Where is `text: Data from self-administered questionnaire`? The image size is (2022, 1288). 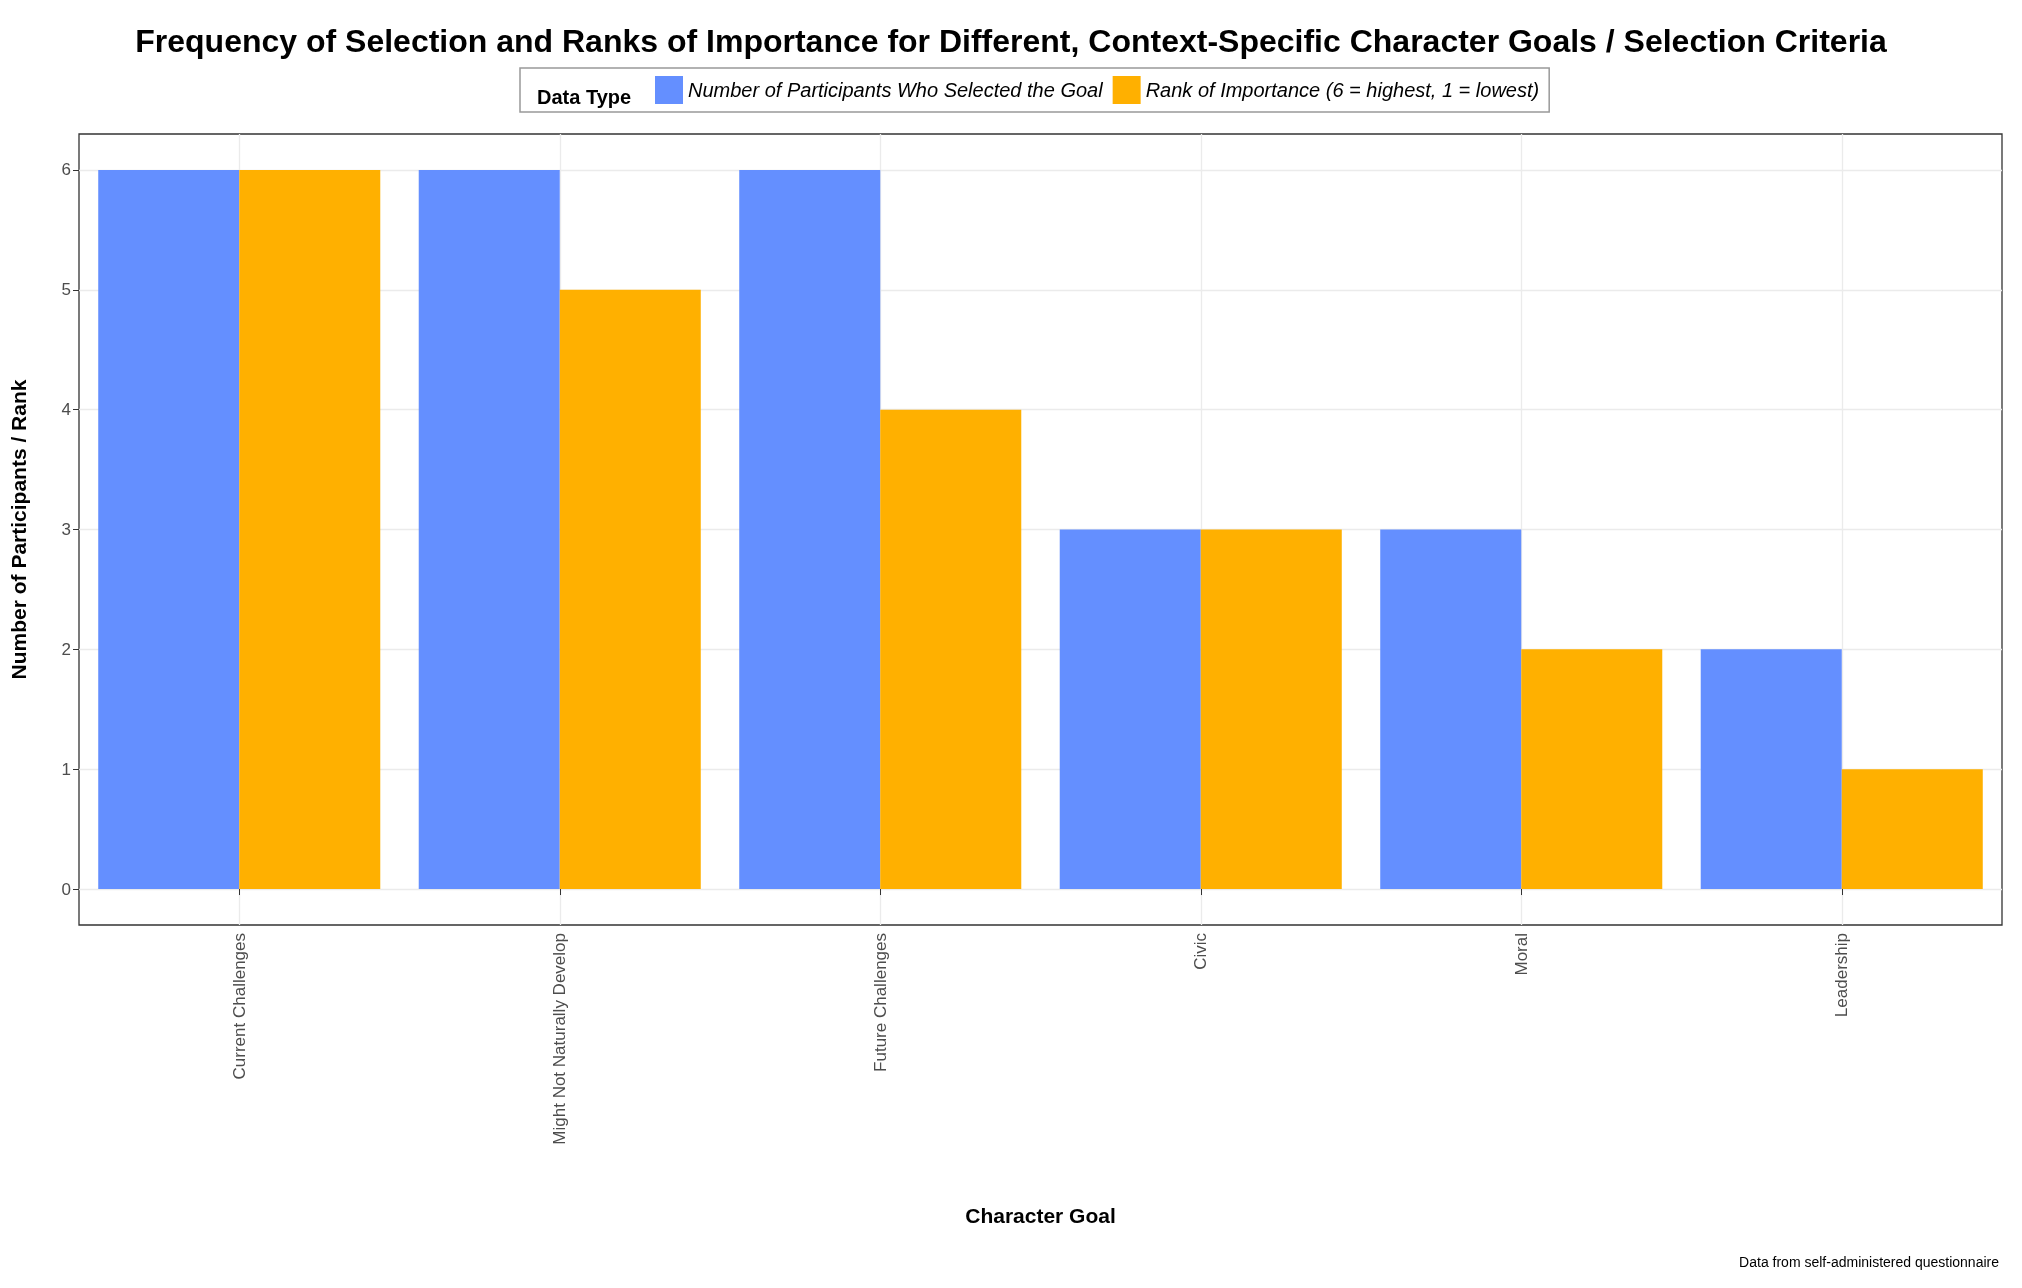
text: Data from self-administered questionnaire is located at coordinates (1869, 1262).